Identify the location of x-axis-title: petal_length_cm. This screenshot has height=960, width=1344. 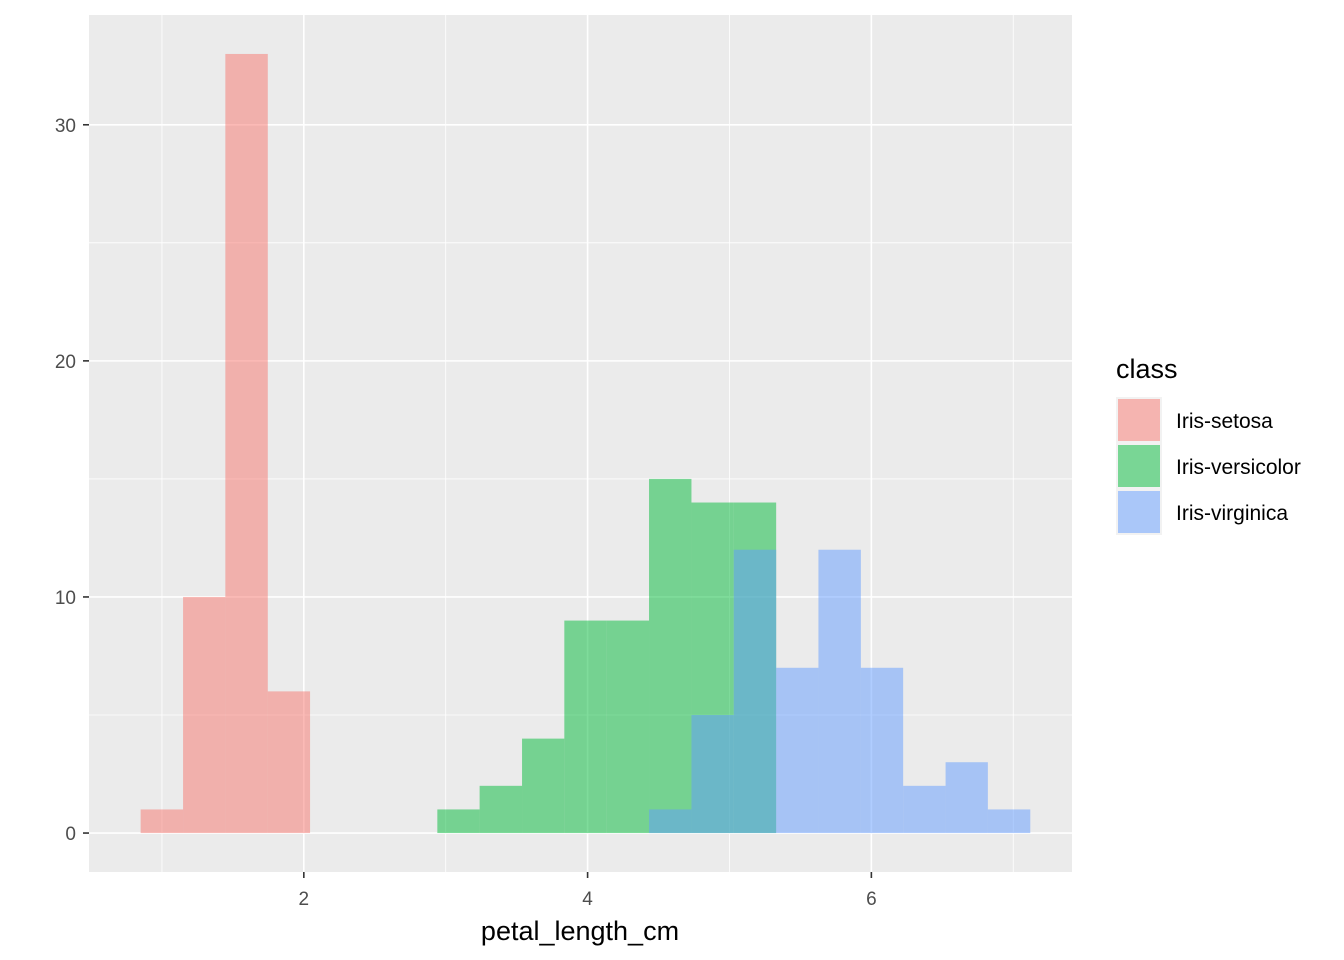
(580, 931).